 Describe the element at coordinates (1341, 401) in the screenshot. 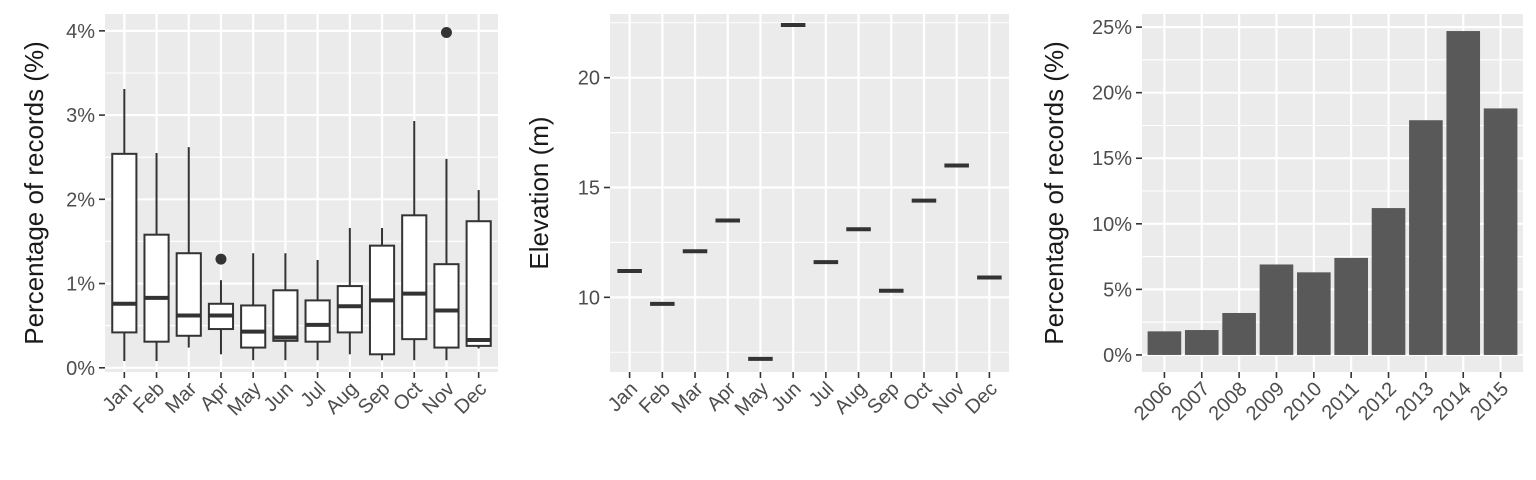

I see `x-tick-label: 2011` at that location.